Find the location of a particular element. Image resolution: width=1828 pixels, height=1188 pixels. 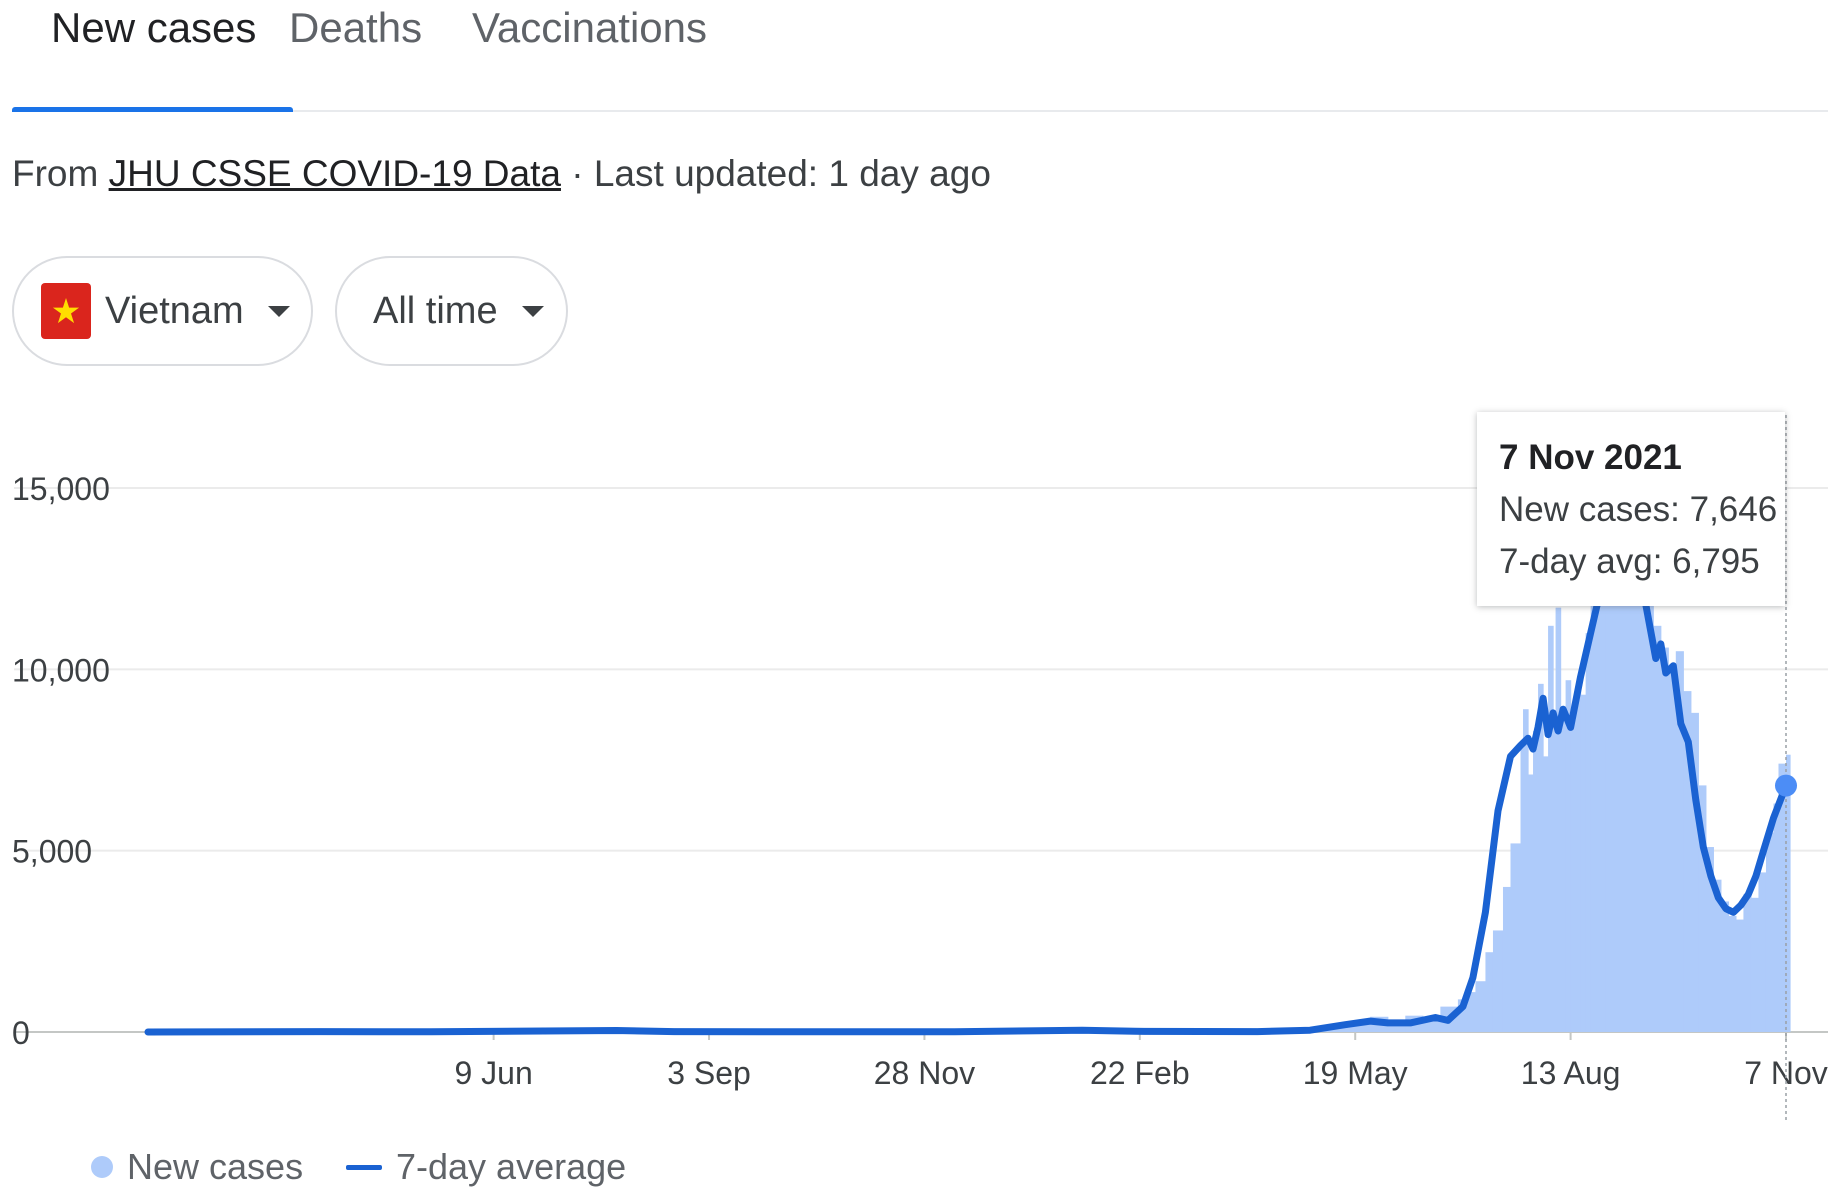

x-tick-label: 3 Sep is located at coordinates (709, 1073).